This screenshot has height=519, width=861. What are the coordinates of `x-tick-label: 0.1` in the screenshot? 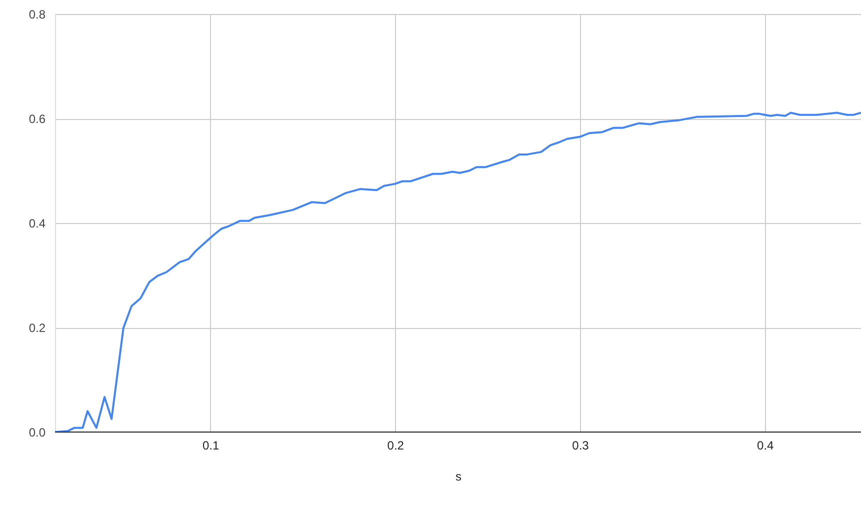 It's located at (211, 445).